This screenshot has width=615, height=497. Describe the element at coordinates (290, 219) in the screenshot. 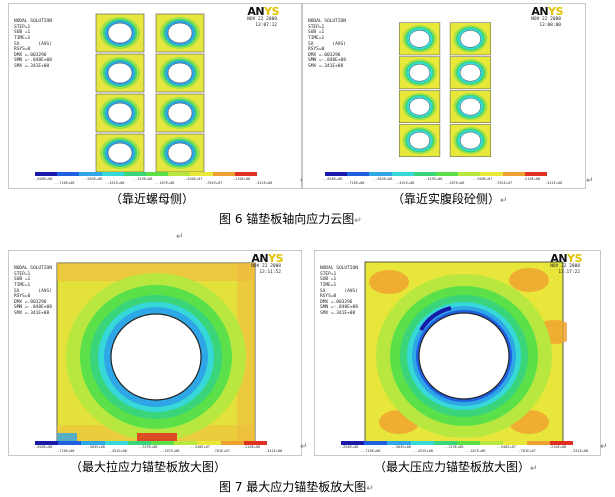

I see `fig6-title: 图 6 锚垫板轴向应力云图↵` at that location.